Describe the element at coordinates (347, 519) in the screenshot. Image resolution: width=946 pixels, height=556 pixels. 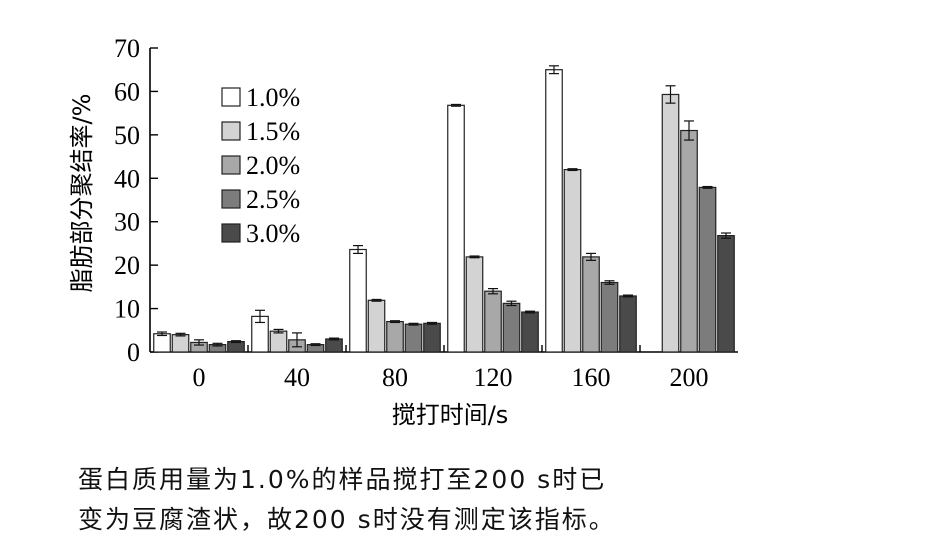
I see `caption-line-2: 变为豆腐渣状，故200 s时没有测定该指标。` at that location.